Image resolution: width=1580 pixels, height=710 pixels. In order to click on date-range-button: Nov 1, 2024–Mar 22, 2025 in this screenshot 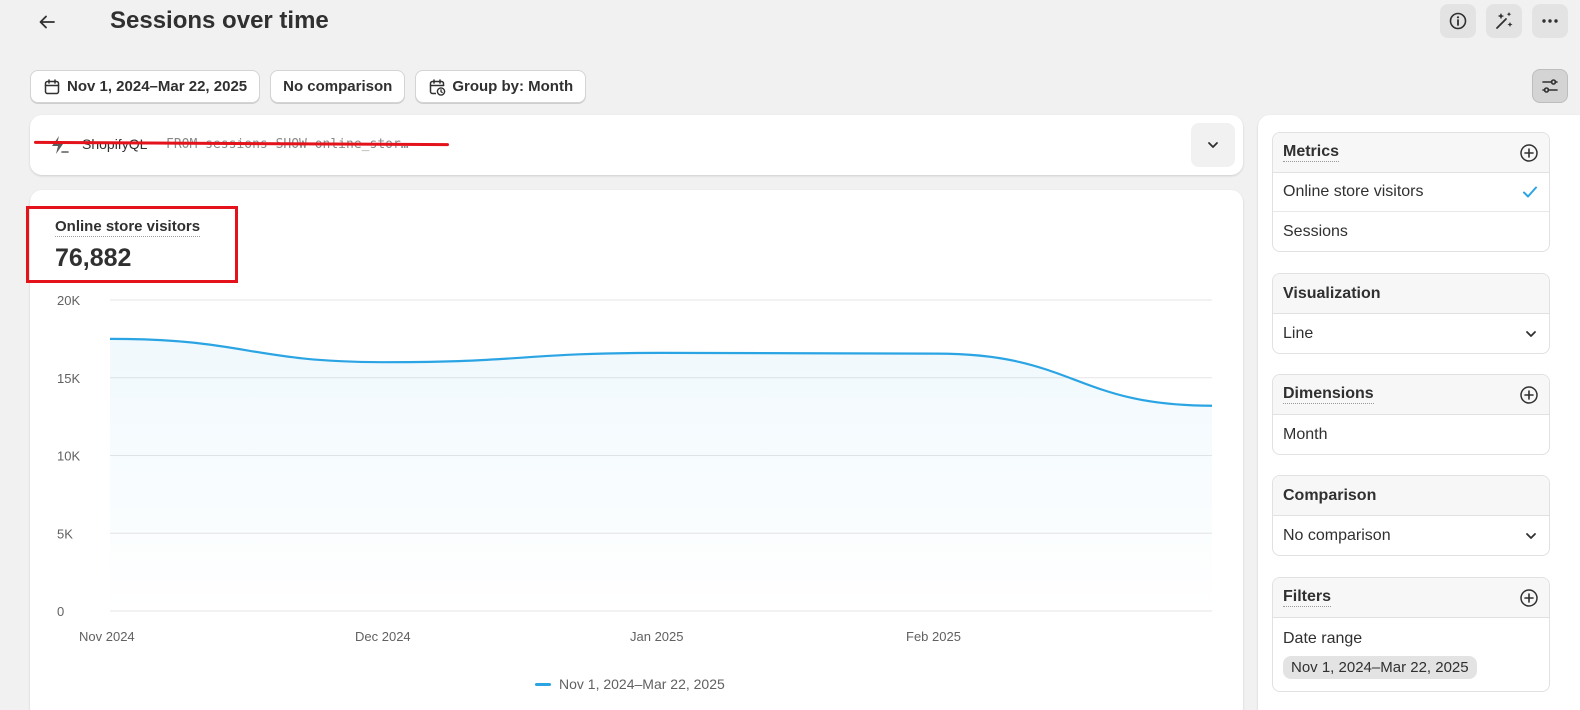, I will do `click(145, 86)`.